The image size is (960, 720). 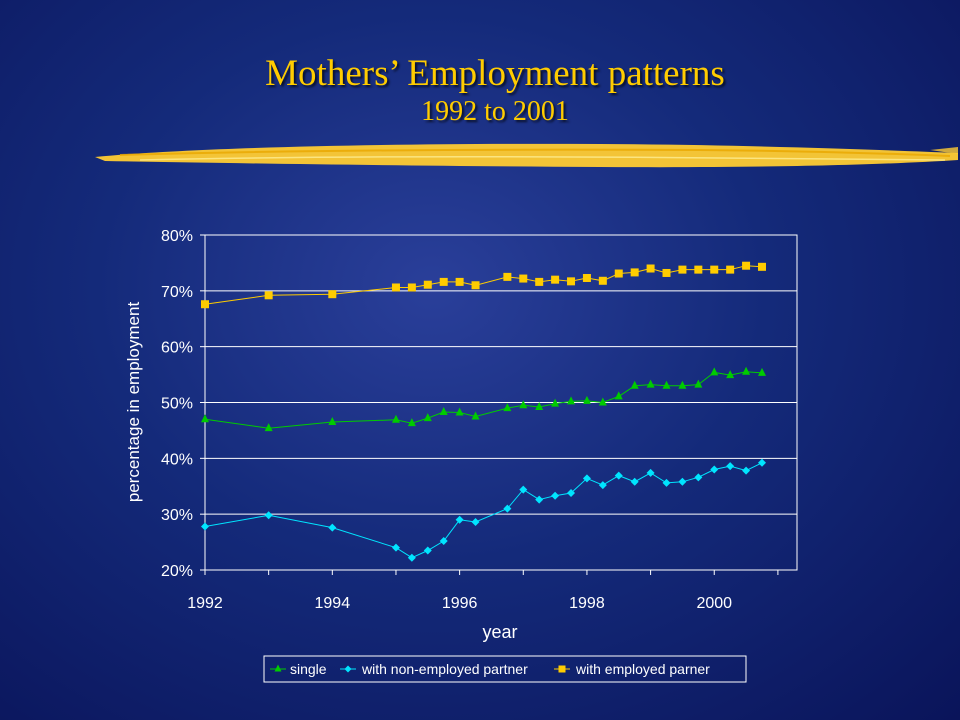 What do you see at coordinates (483, 591) in the screenshot?
I see `x-axis-ticks: 1992 1994 1996 1998 2000` at bounding box center [483, 591].